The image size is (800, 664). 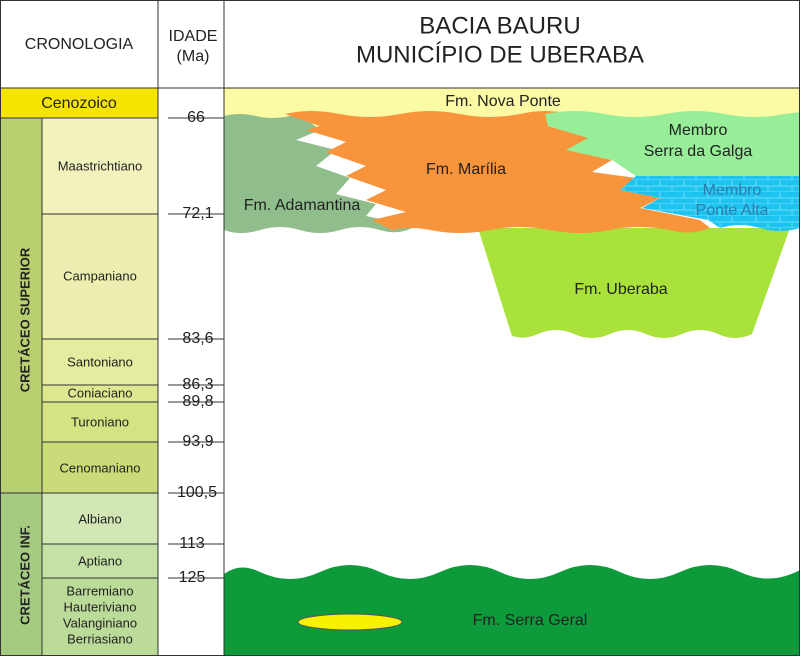 What do you see at coordinates (192, 577) in the screenshot?
I see `age-label: 125` at bounding box center [192, 577].